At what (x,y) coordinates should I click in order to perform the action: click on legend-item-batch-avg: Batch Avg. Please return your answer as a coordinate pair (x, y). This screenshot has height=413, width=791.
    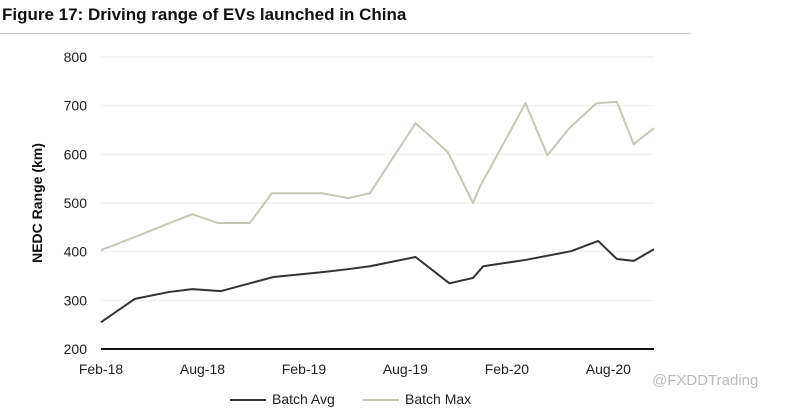
    Looking at the image, I should click on (282, 399).